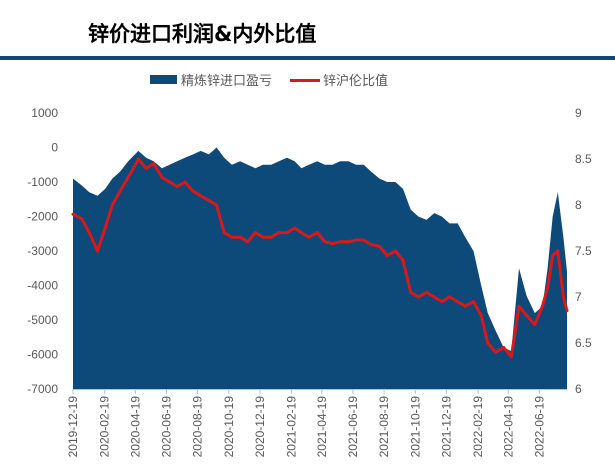 The width and height of the screenshot is (615, 472). What do you see at coordinates (44, 113) in the screenshot?
I see `y-left-tick-label: 1000` at bounding box center [44, 113].